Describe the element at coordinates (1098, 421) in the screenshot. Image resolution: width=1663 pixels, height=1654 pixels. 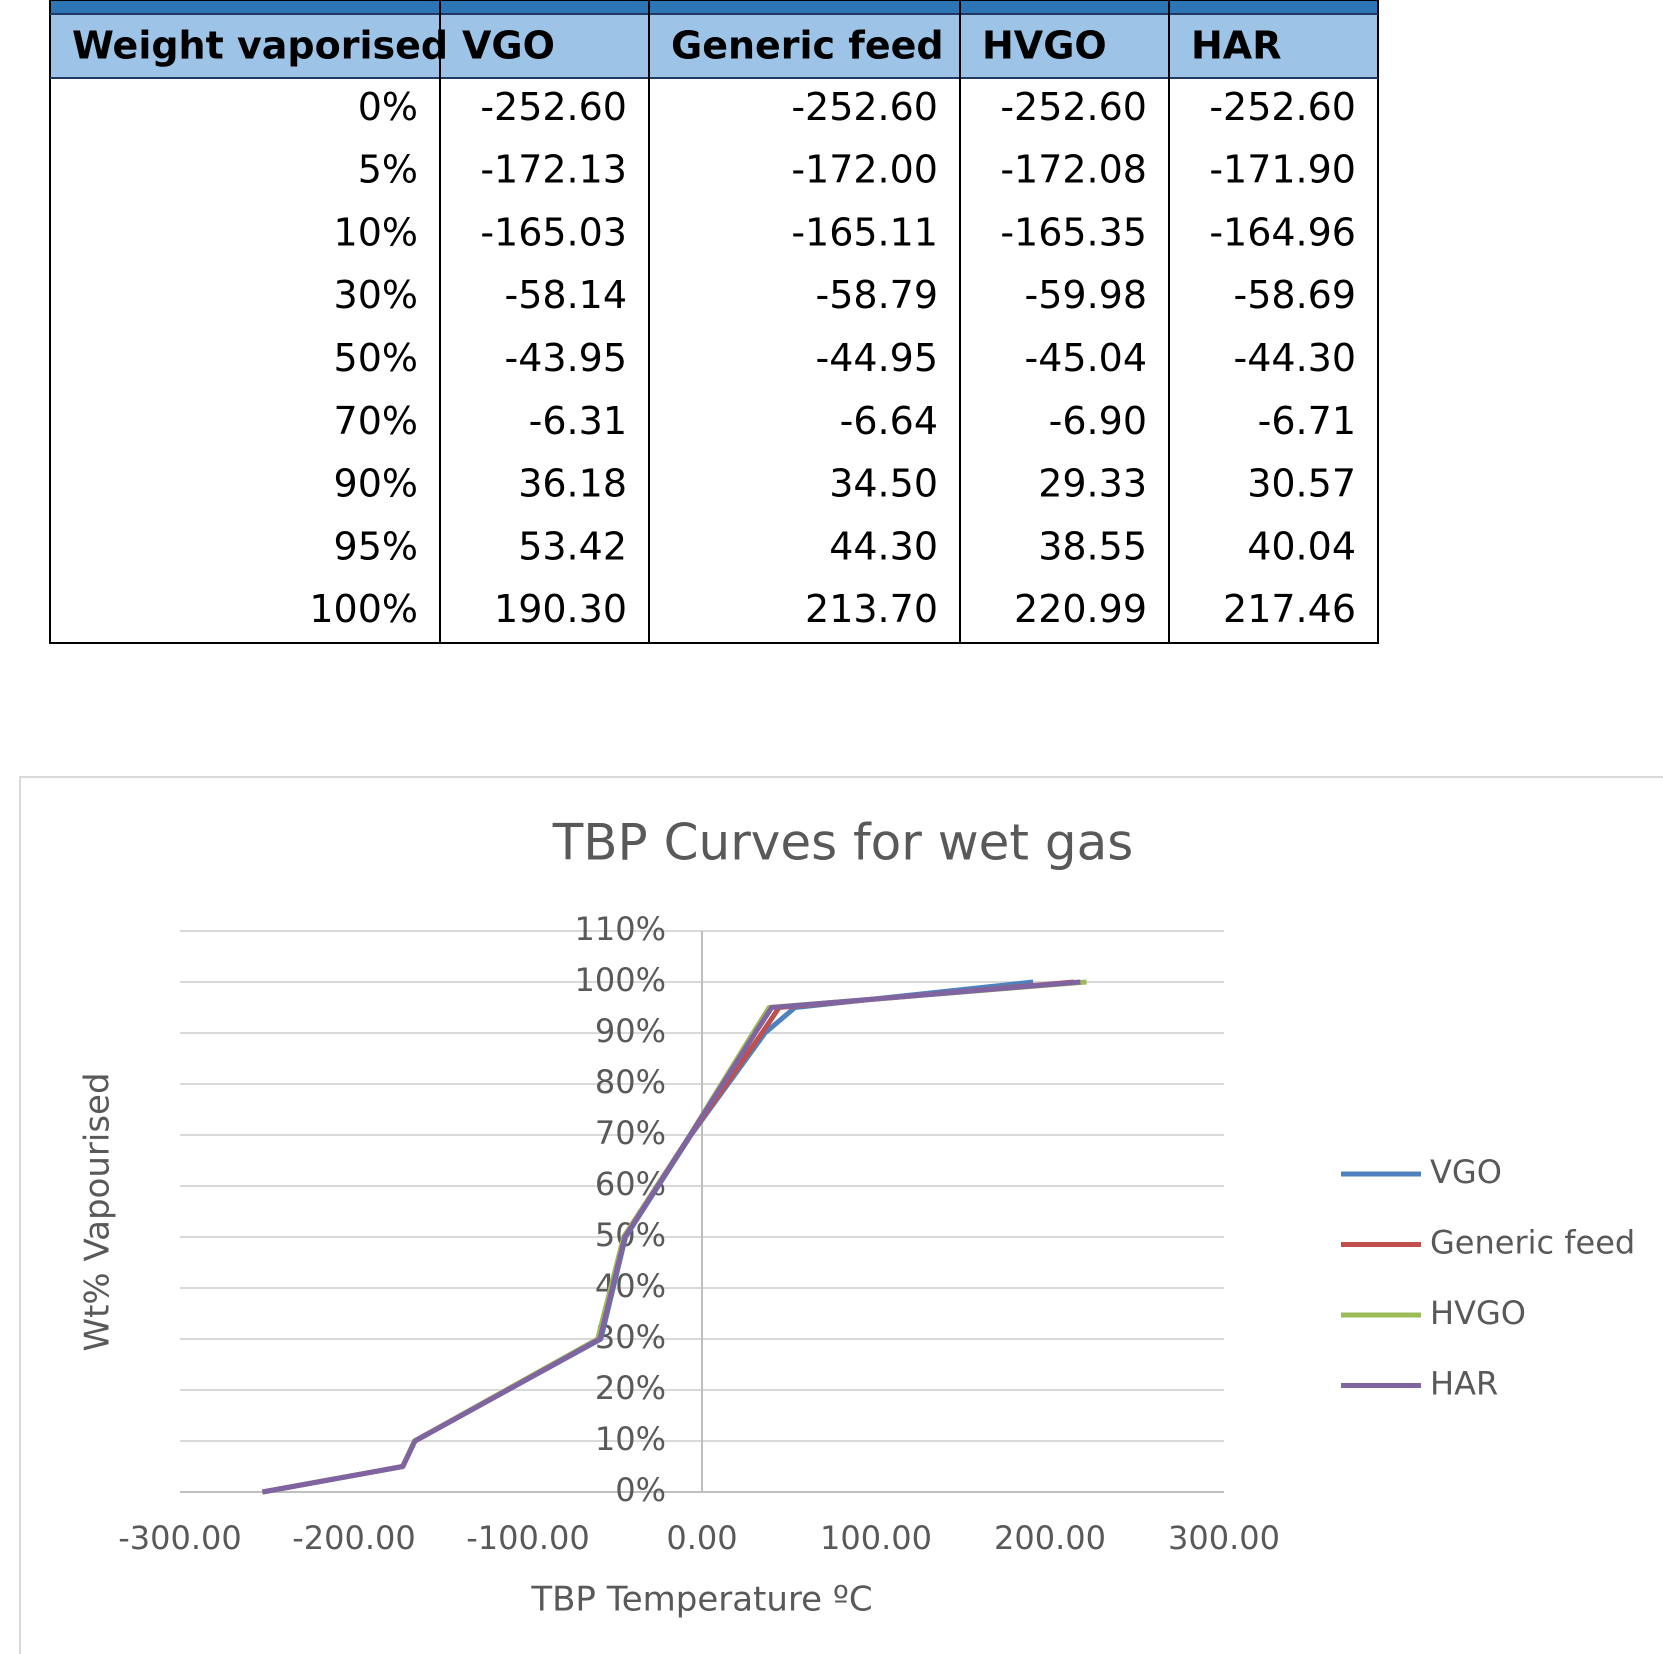
I see `table-cell: -6.90` at that location.